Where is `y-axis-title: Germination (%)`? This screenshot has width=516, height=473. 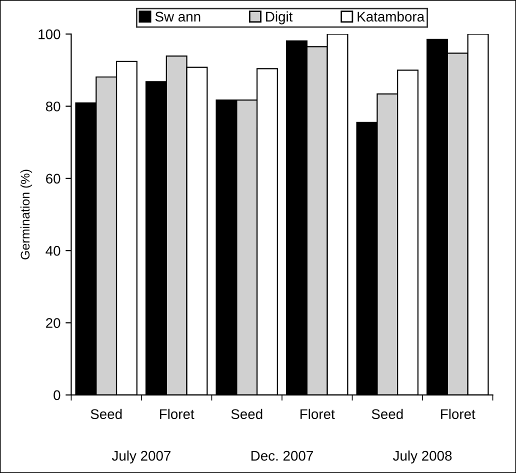
y-axis-title: Germination (%) is located at coordinates (26, 215).